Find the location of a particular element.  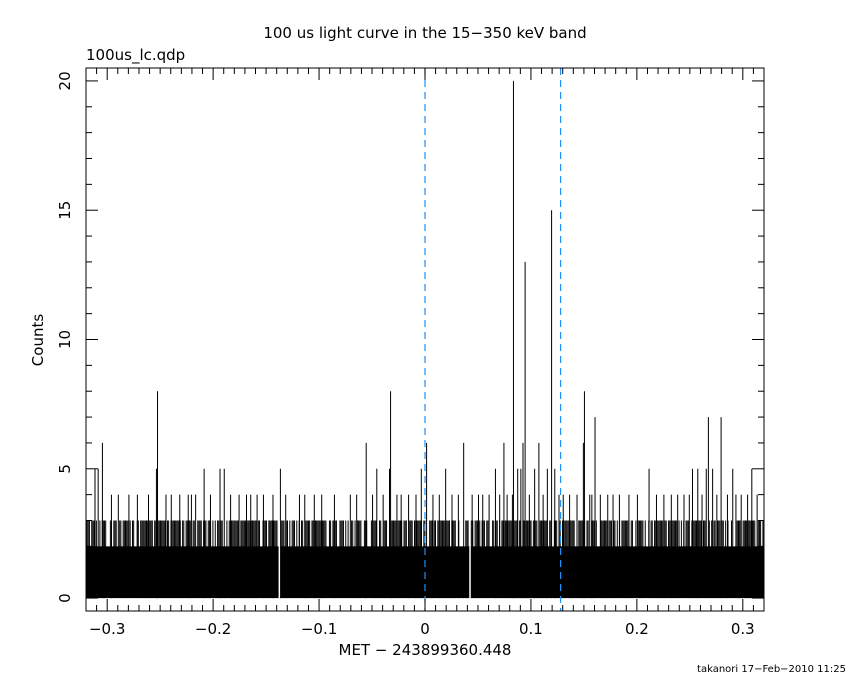

credit-stamp: takanori 17−Feb−2010 11:25 is located at coordinates (771, 669).